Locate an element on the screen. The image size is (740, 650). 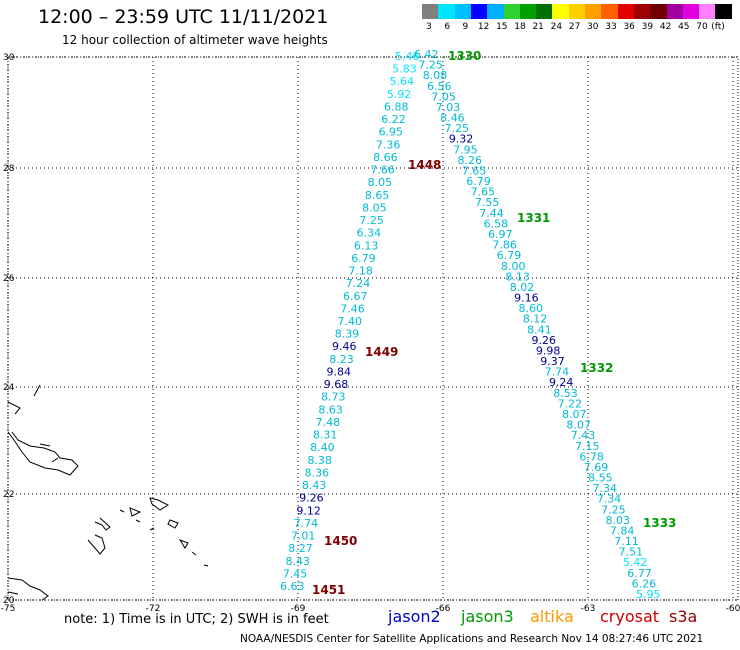
track-label: 1448 is located at coordinates (424, 165).